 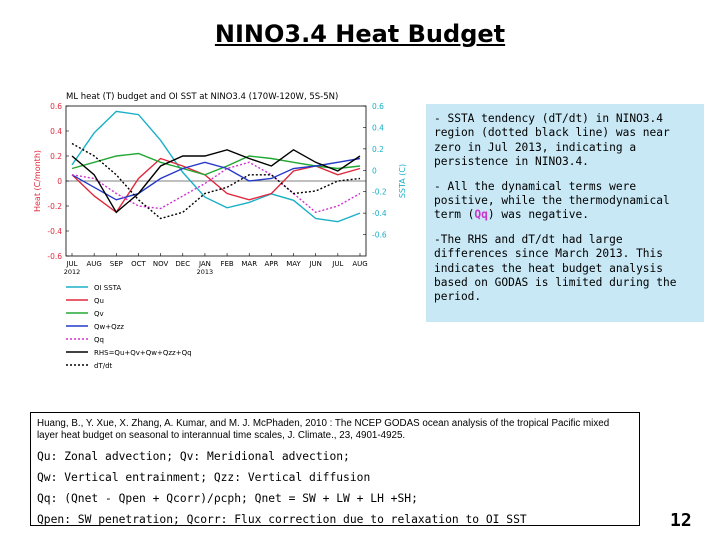 What do you see at coordinates (205, 272) in the screenshot?
I see `x-year-label: 2013` at bounding box center [205, 272].